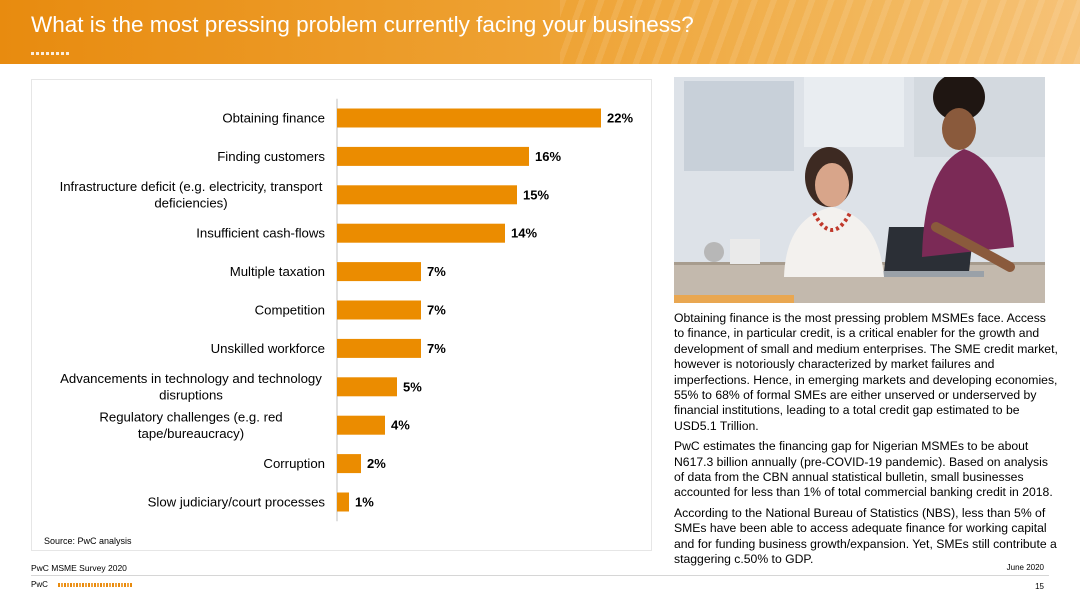 The image size is (1080, 608). I want to click on data-label: 4%, so click(400, 425).